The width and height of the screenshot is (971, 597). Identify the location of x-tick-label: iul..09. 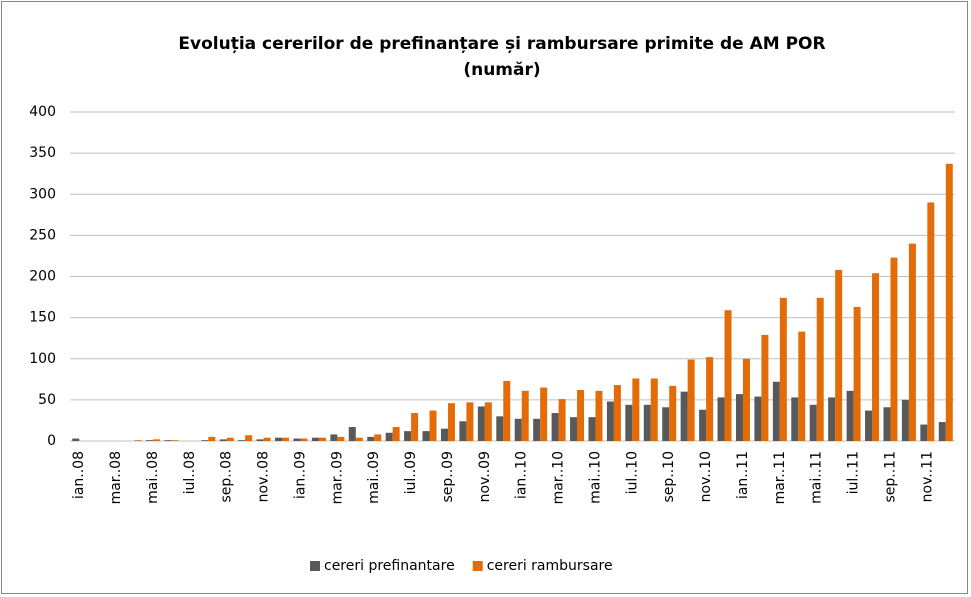
(411, 472).